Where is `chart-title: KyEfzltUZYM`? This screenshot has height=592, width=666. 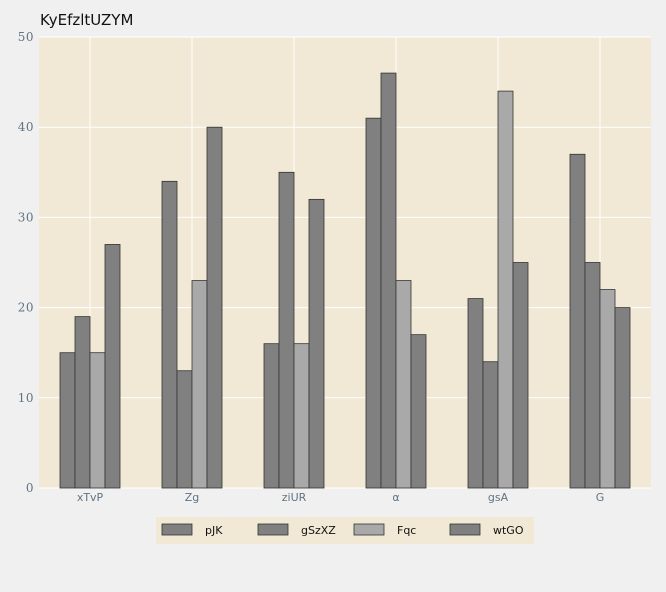
chart-title: KyEfzltUZYM is located at coordinates (87, 20).